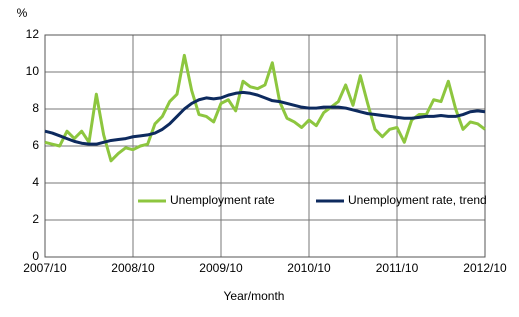 The height and width of the screenshot is (317, 519). Describe the element at coordinates (45, 268) in the screenshot. I see `x-tick-label: 2007/10` at that location.